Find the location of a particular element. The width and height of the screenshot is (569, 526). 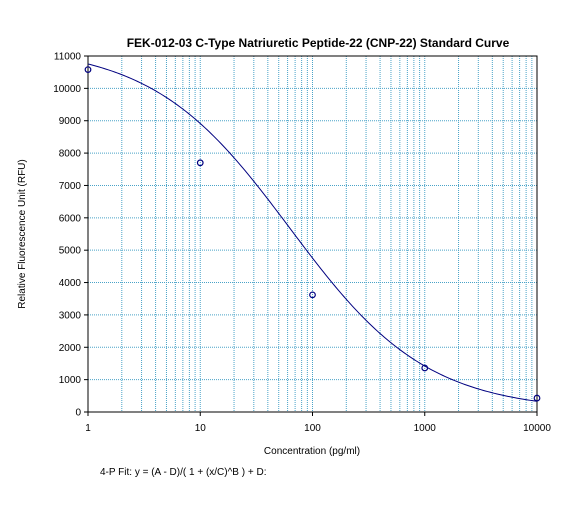

x-tick-label: 10 is located at coordinates (201, 428).